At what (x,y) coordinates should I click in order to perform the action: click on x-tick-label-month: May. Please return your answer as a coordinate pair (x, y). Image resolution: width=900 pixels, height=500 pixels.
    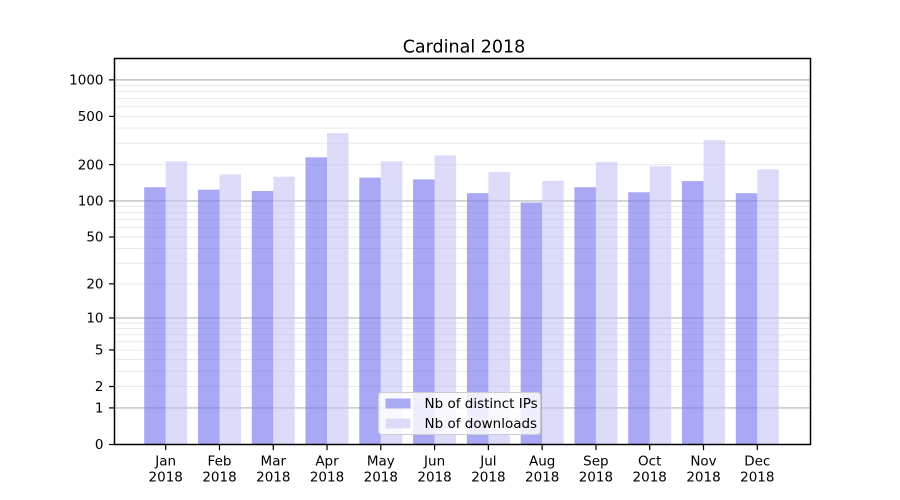
    Looking at the image, I should click on (381, 462).